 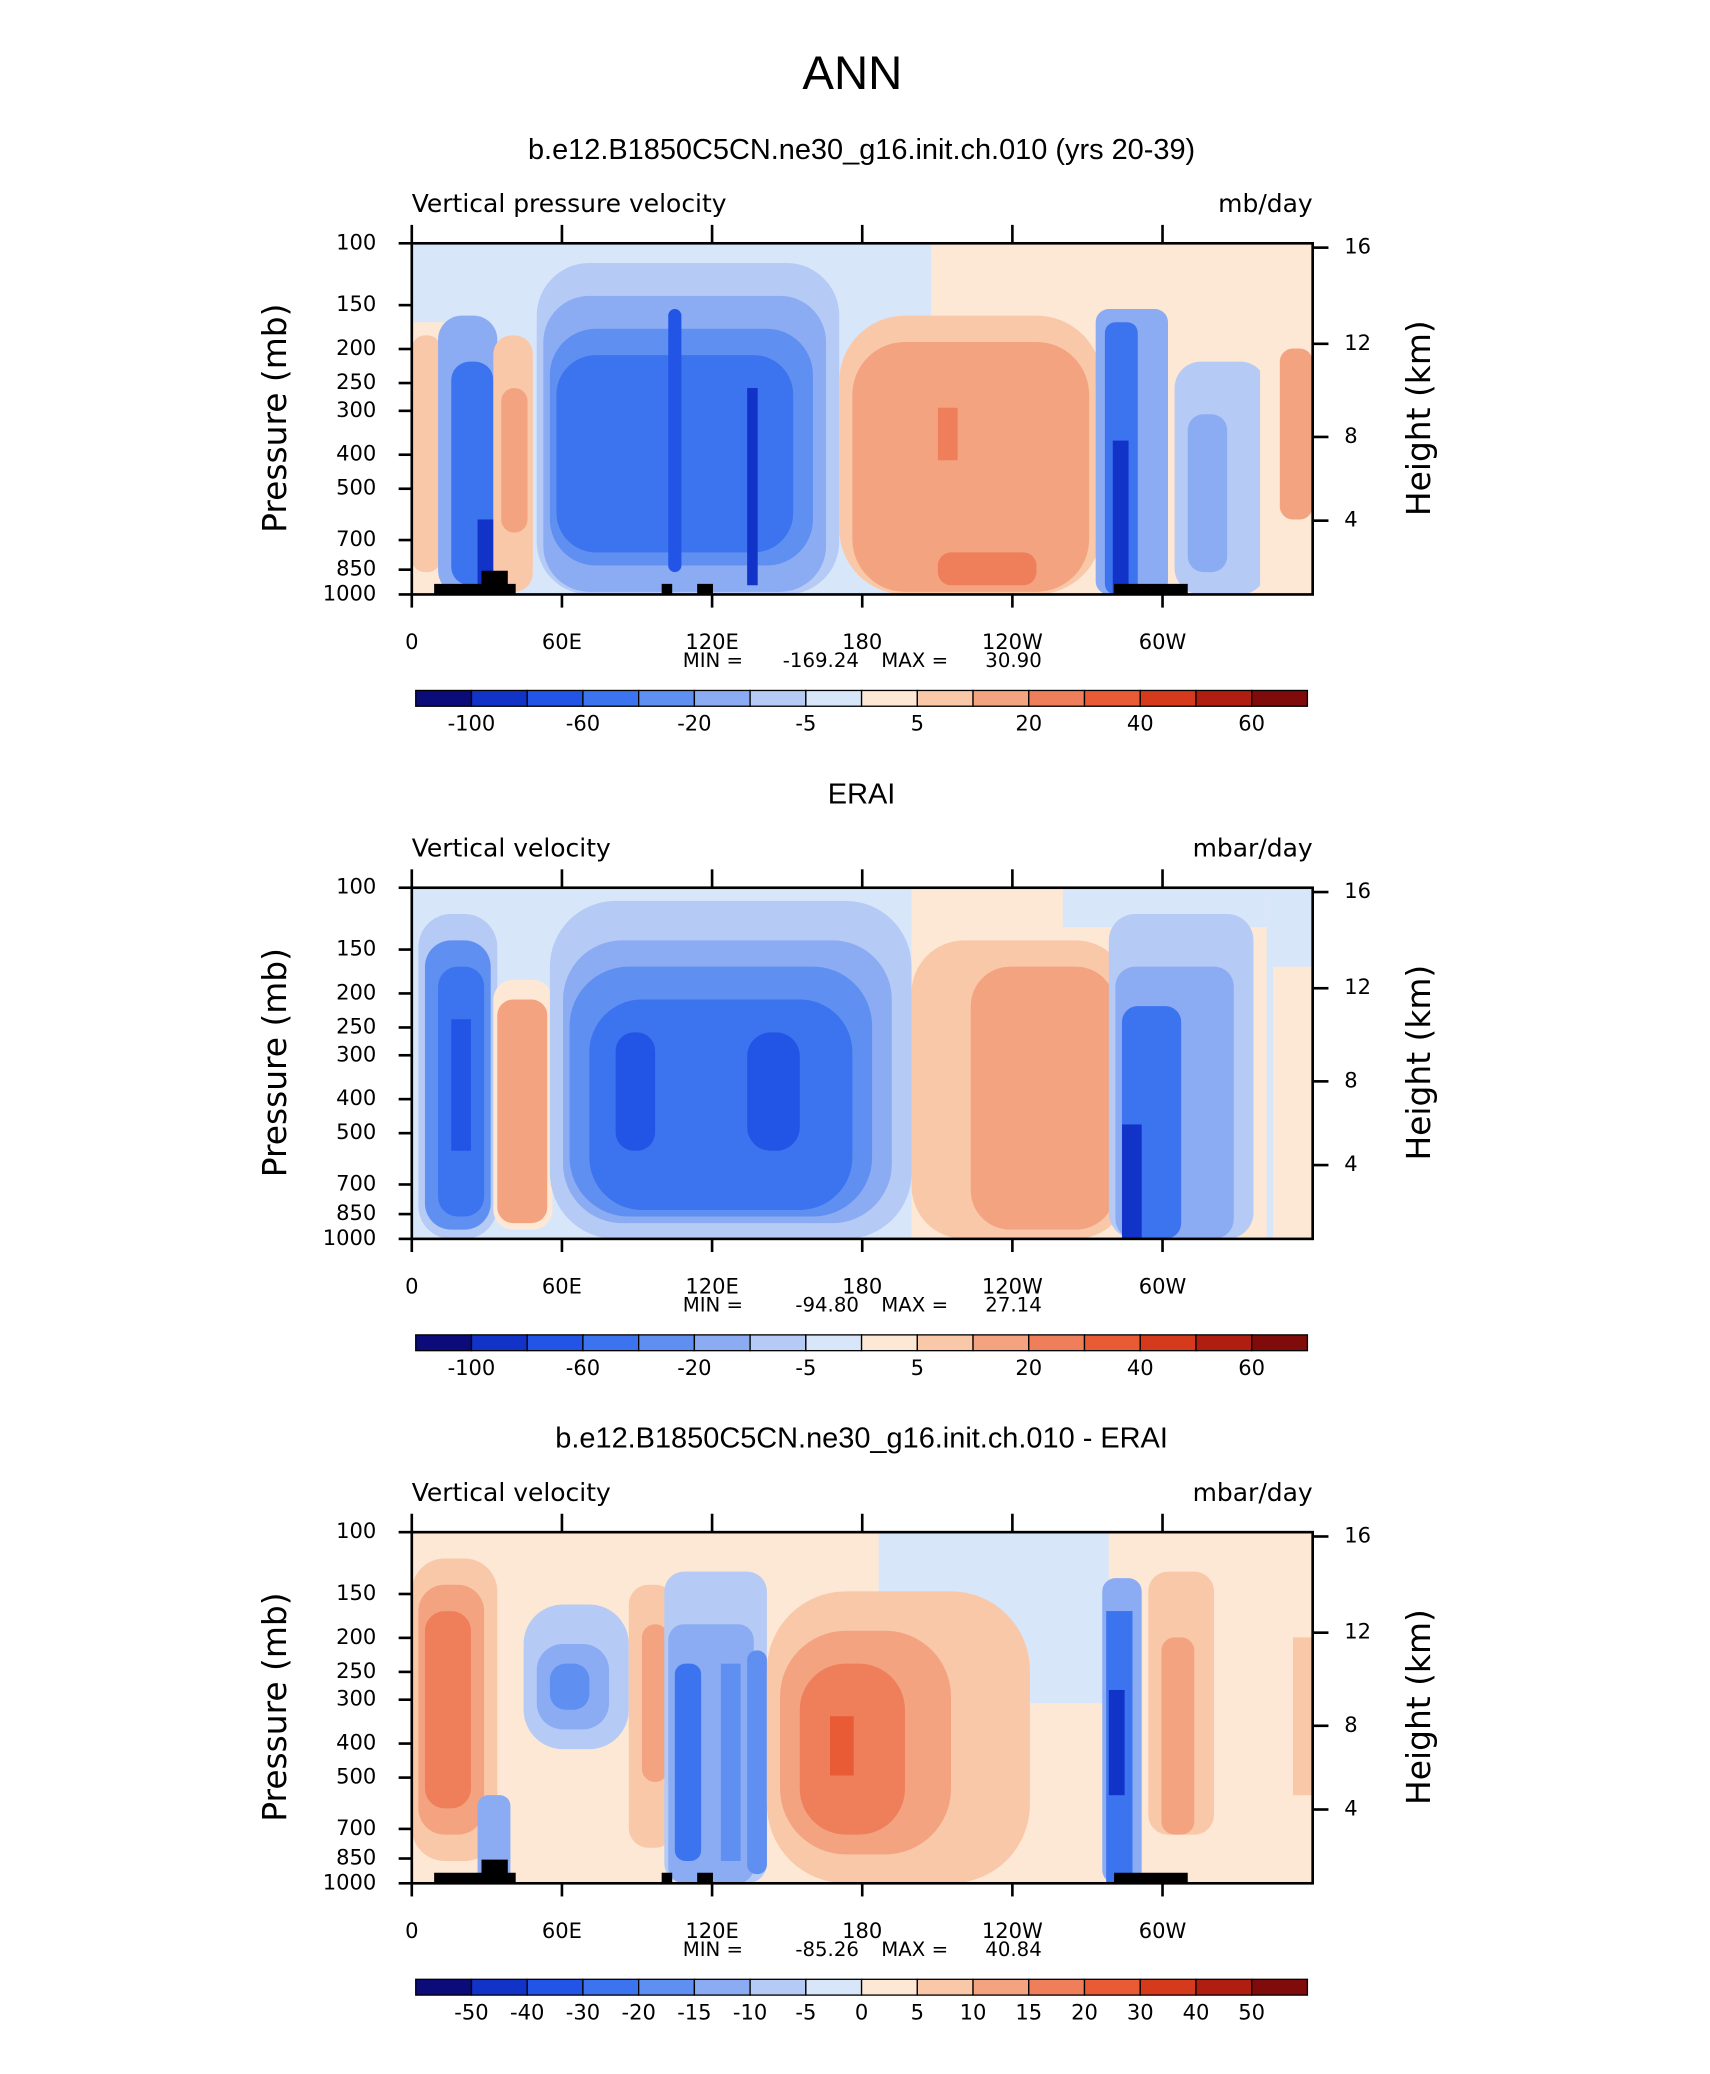 I want to click on colorbar-label: -10, so click(x=750, y=2012).